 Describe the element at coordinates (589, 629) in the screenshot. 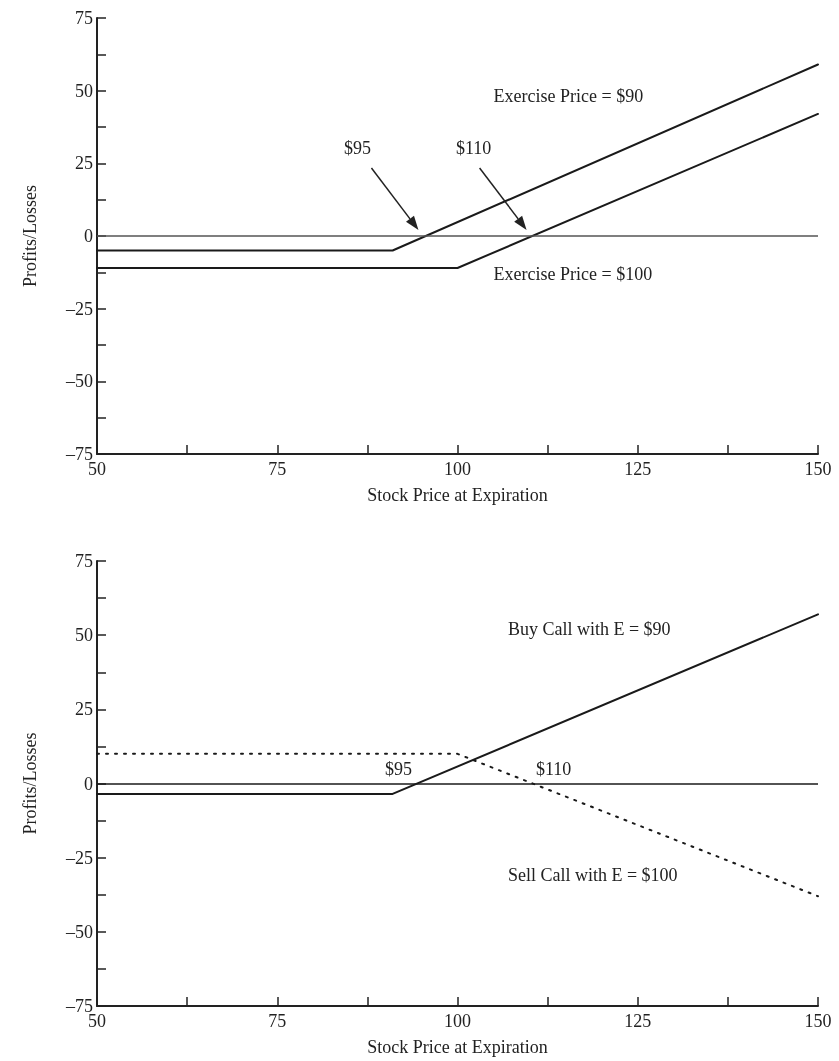

I see `series-label: Buy Call with E = $90` at that location.